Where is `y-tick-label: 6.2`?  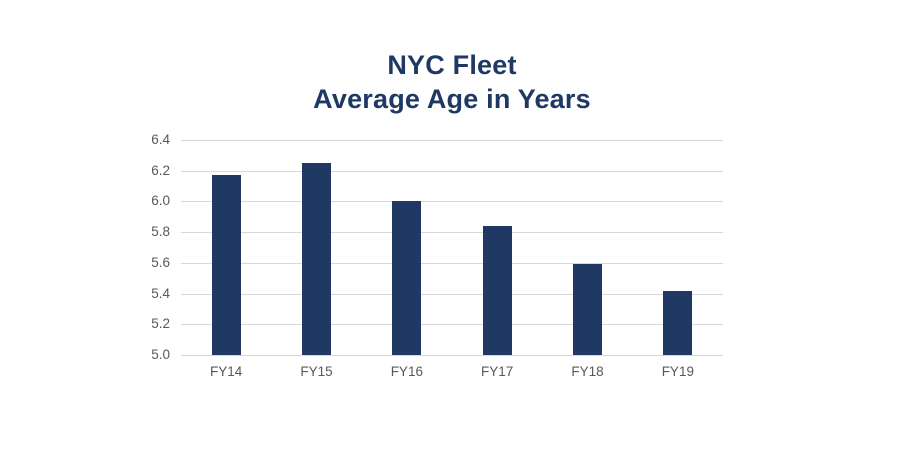 y-tick-label: 6.2 is located at coordinates (160, 170).